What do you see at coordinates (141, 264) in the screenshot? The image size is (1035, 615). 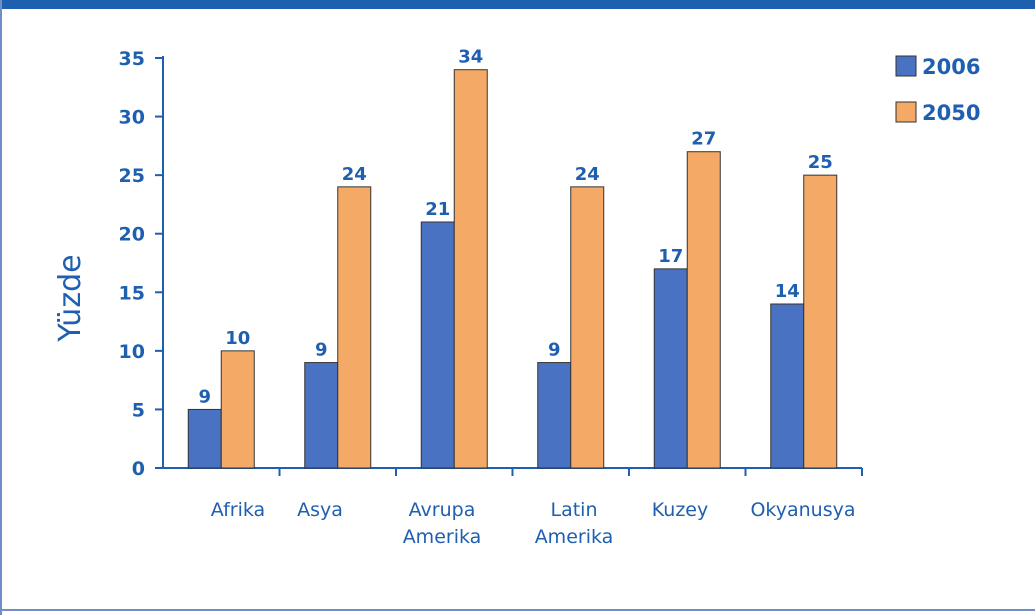 I see `y-tick-labels: 0 5 10 15 20 25 30 35` at bounding box center [141, 264].